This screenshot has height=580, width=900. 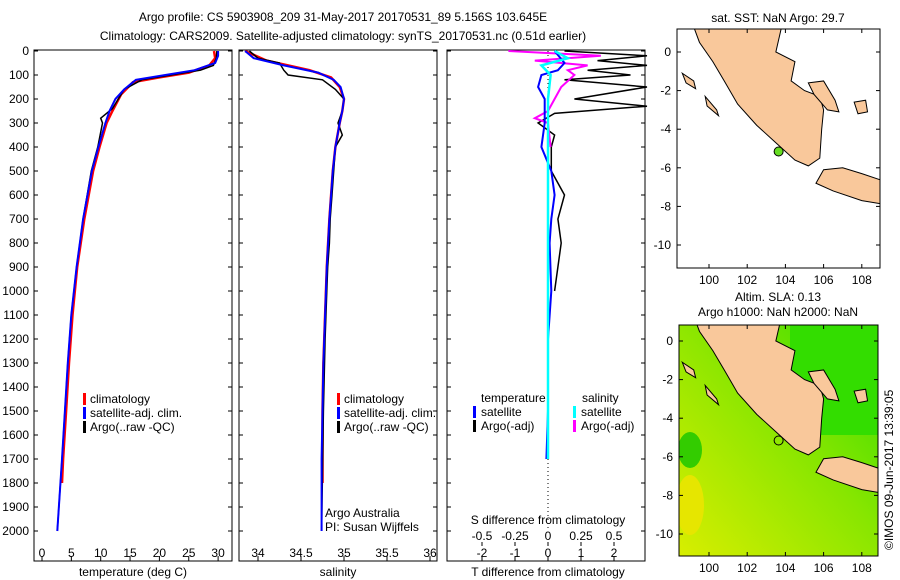 I want to click on depth-tick-label: 300, so click(x=19, y=123).